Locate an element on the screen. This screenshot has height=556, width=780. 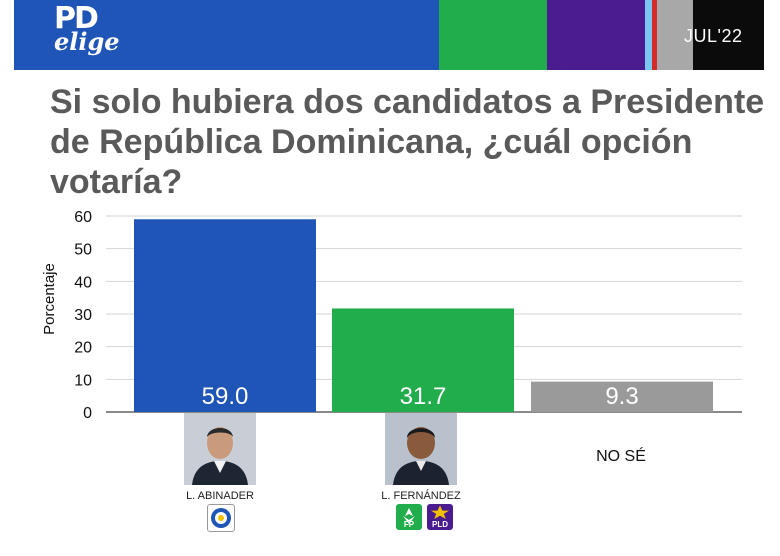
y-tick-label-10: 10 is located at coordinates (83, 380).